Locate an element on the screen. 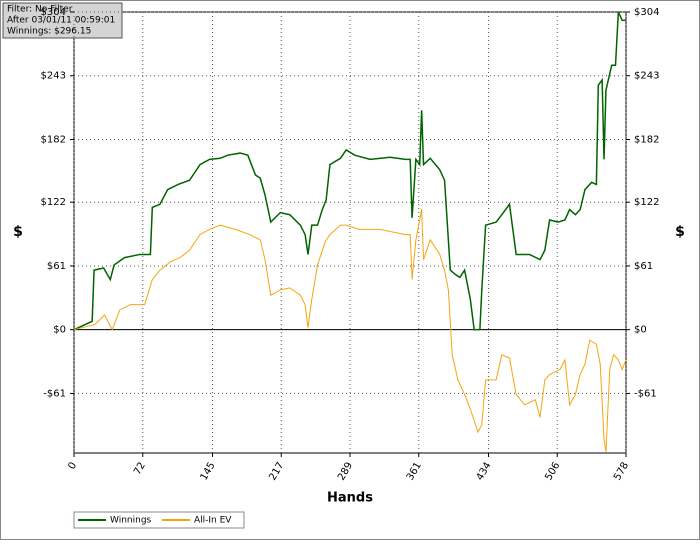  y-tick-label: $243 is located at coordinates (53, 76).